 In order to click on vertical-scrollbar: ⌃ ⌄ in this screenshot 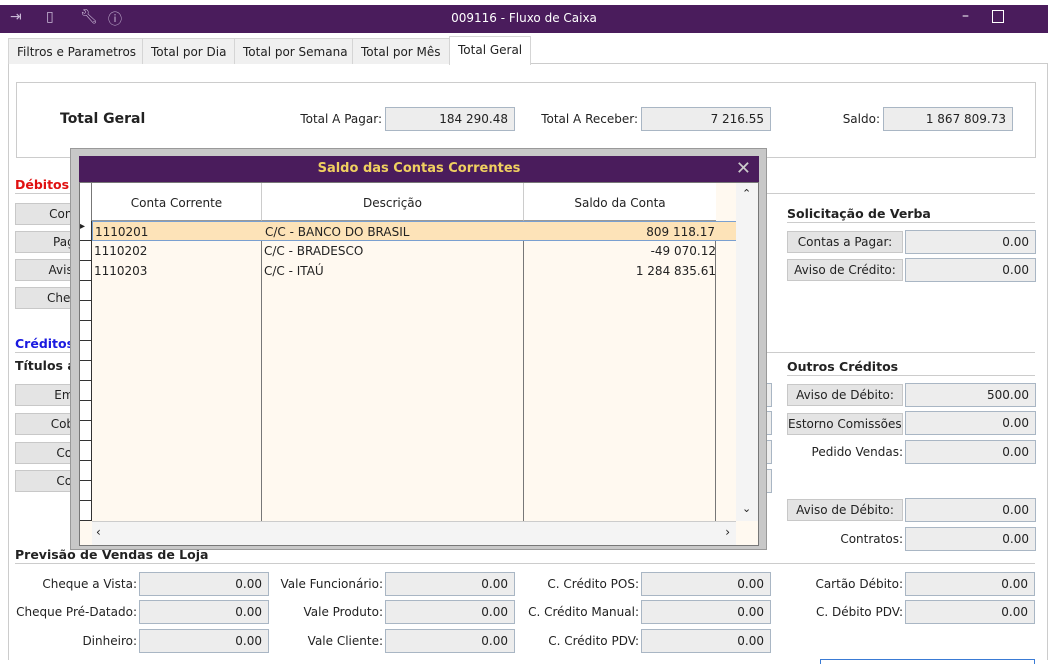, I will do `click(747, 352)`.